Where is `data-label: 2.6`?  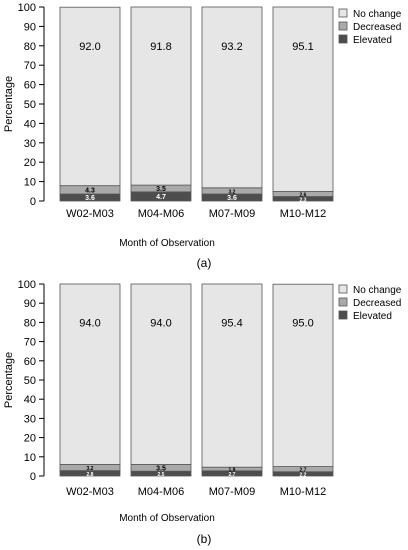 data-label: 2.6 is located at coordinates (303, 196).